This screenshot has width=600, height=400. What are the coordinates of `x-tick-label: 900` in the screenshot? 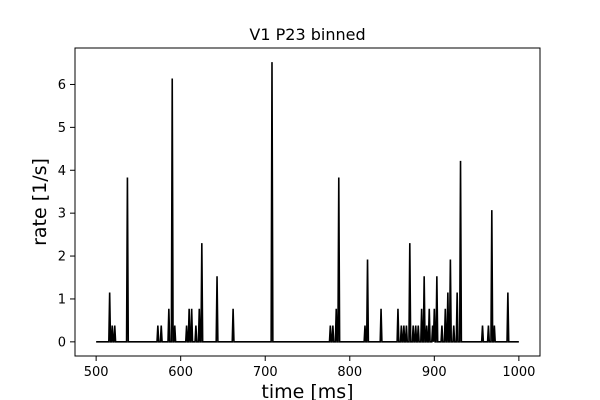 It's located at (434, 372).